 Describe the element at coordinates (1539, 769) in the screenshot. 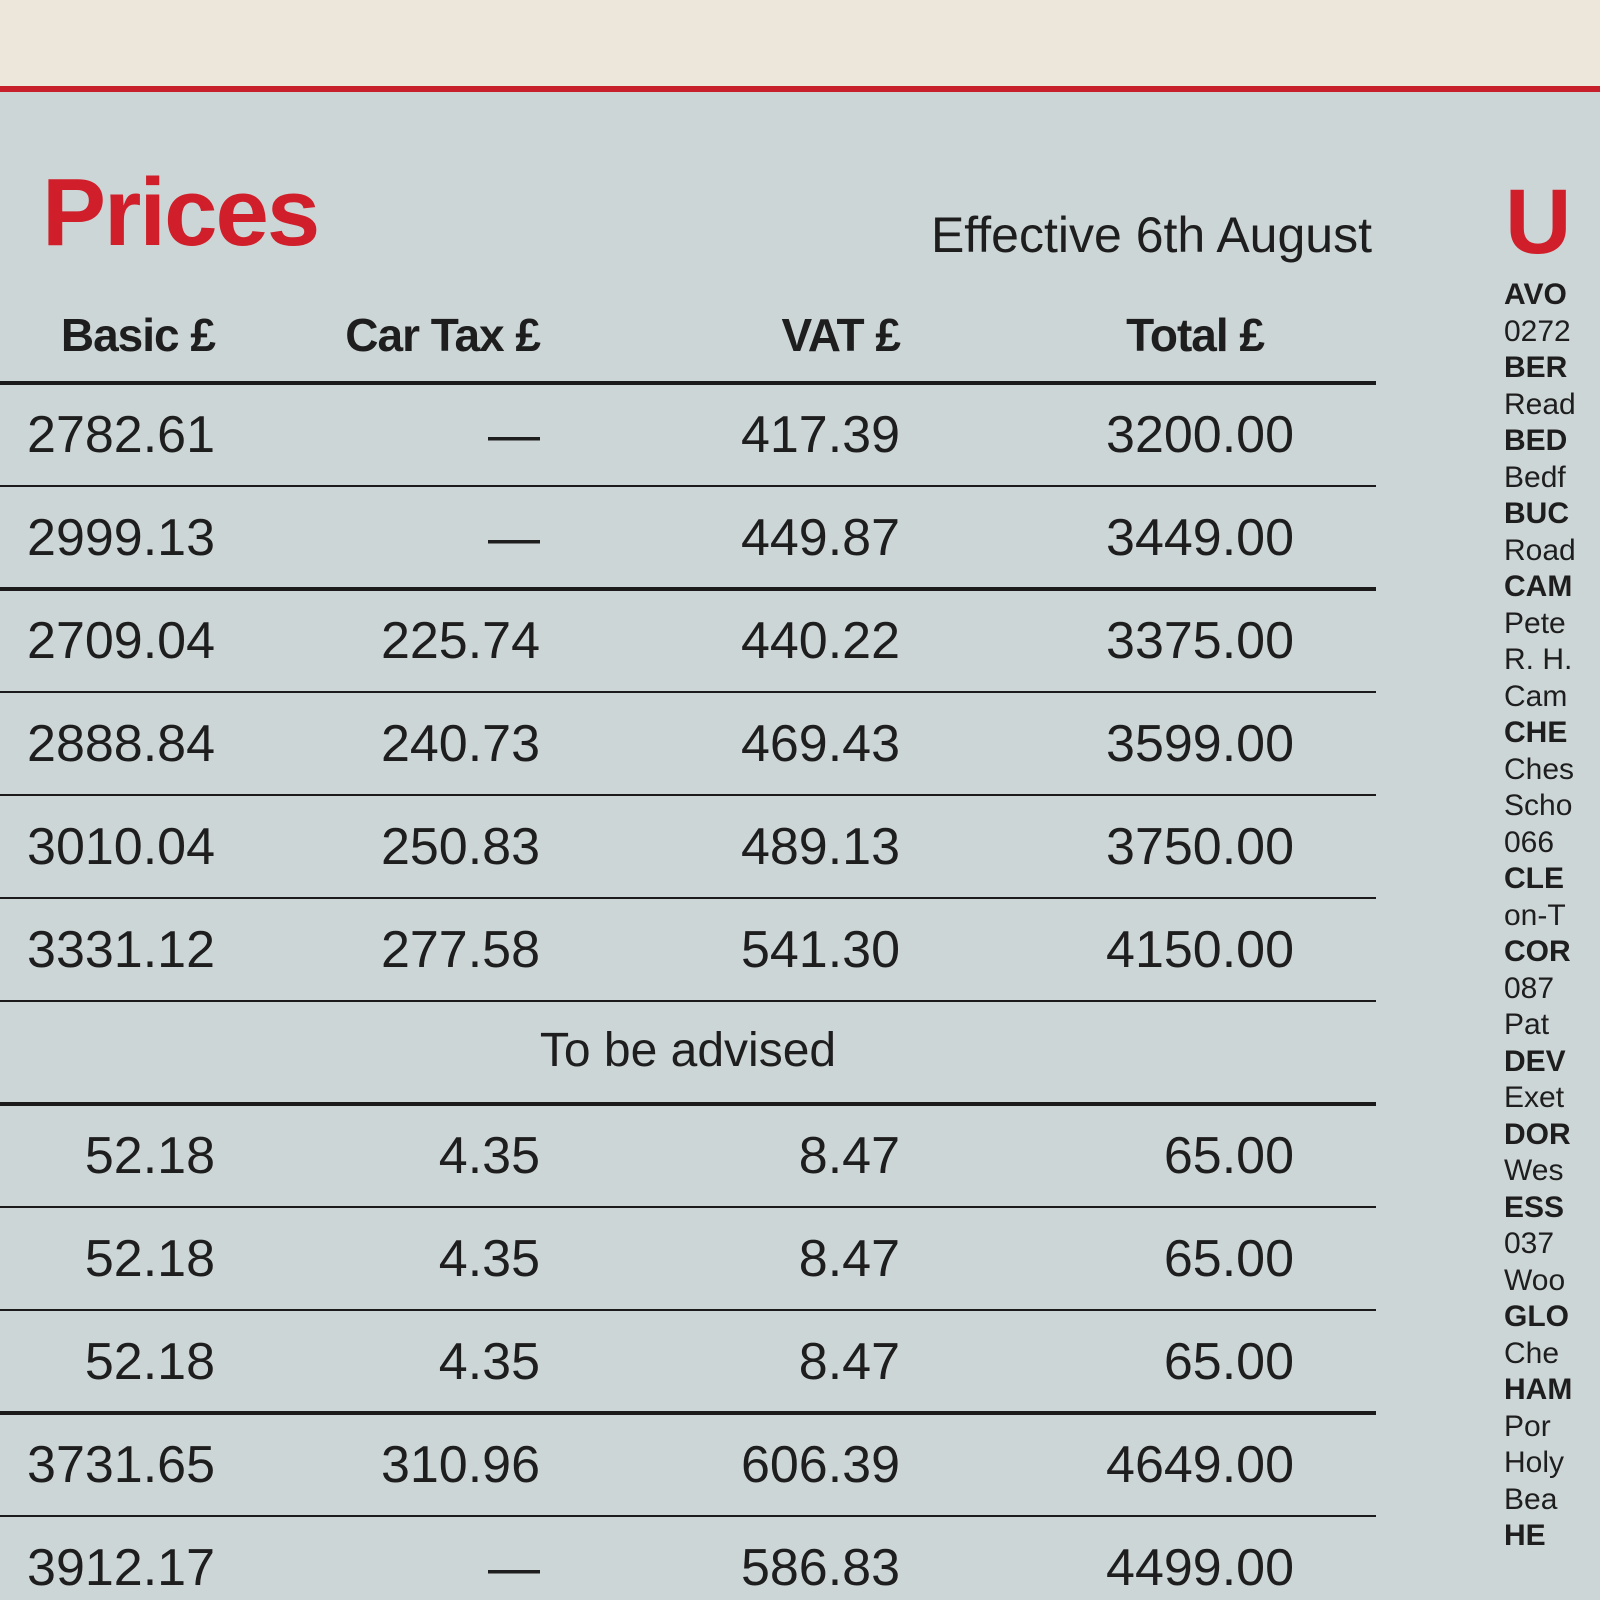

I see `sidebar-entry: Ches` at that location.